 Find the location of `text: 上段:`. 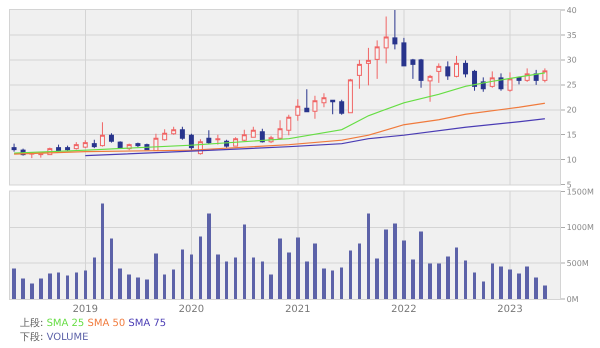

text: 上段: is located at coordinates (32, 323).